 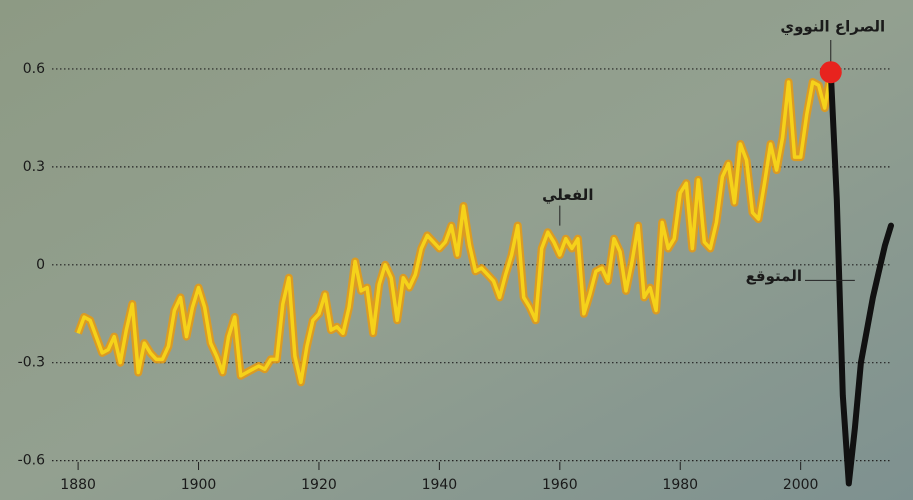 I want to click on x-tick-label: 1940, so click(x=440, y=485).